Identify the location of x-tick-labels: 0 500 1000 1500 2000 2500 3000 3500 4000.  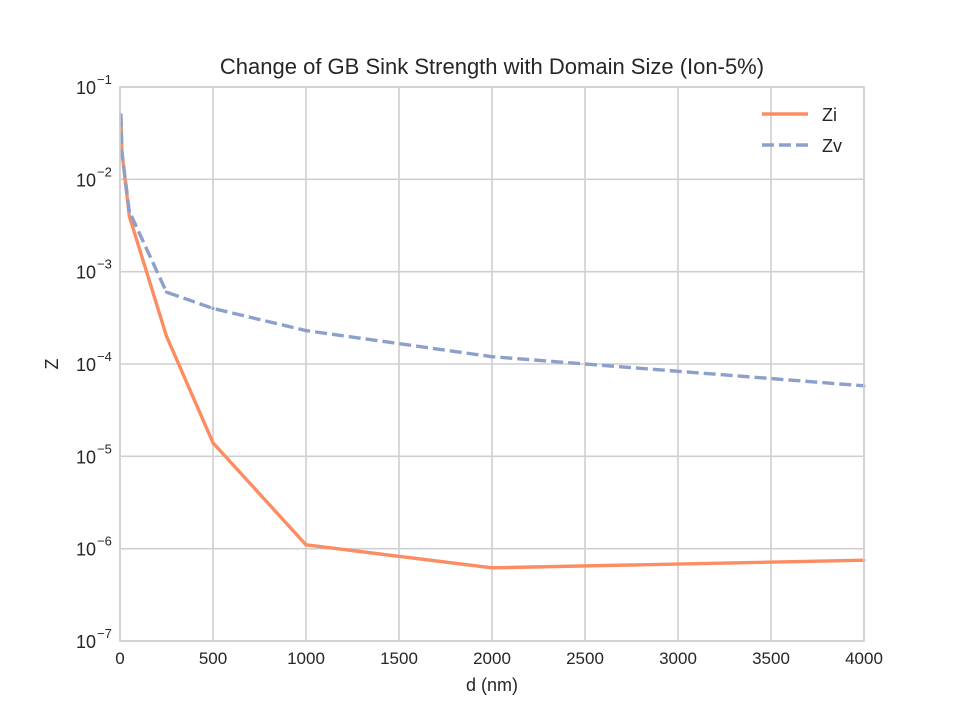
(499, 658).